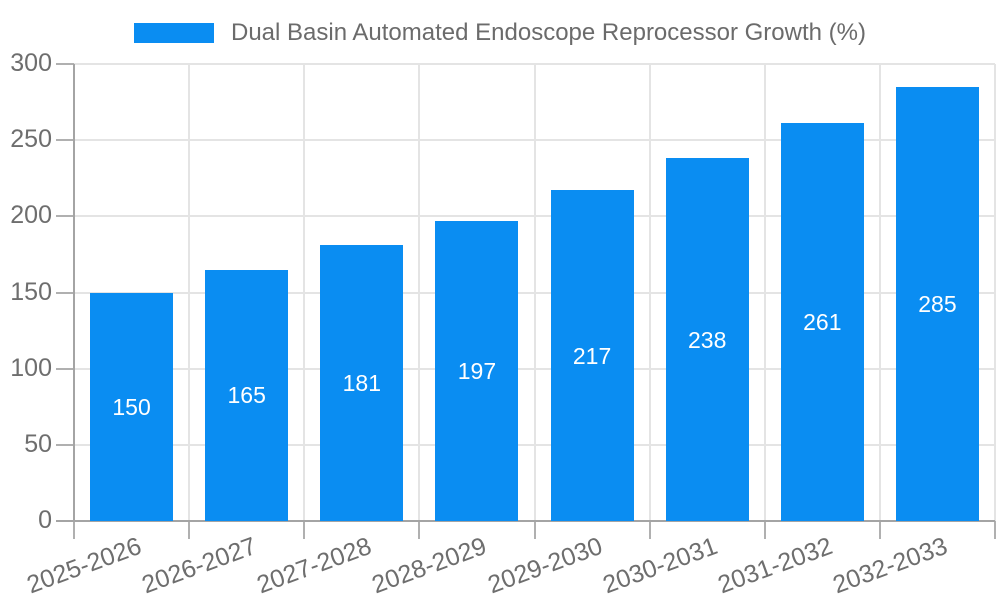 The width and height of the screenshot is (1000, 600). I want to click on y-tick-label: 200, so click(31, 215).